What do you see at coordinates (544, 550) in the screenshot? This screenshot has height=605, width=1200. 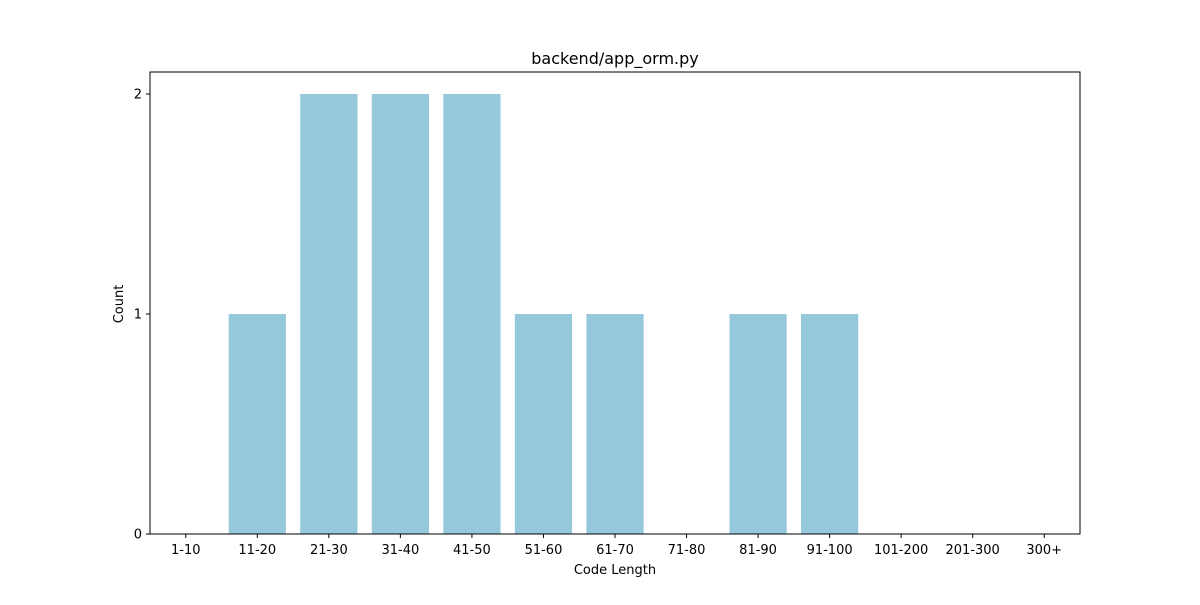 I see `x-tick-label: 51-60` at bounding box center [544, 550].